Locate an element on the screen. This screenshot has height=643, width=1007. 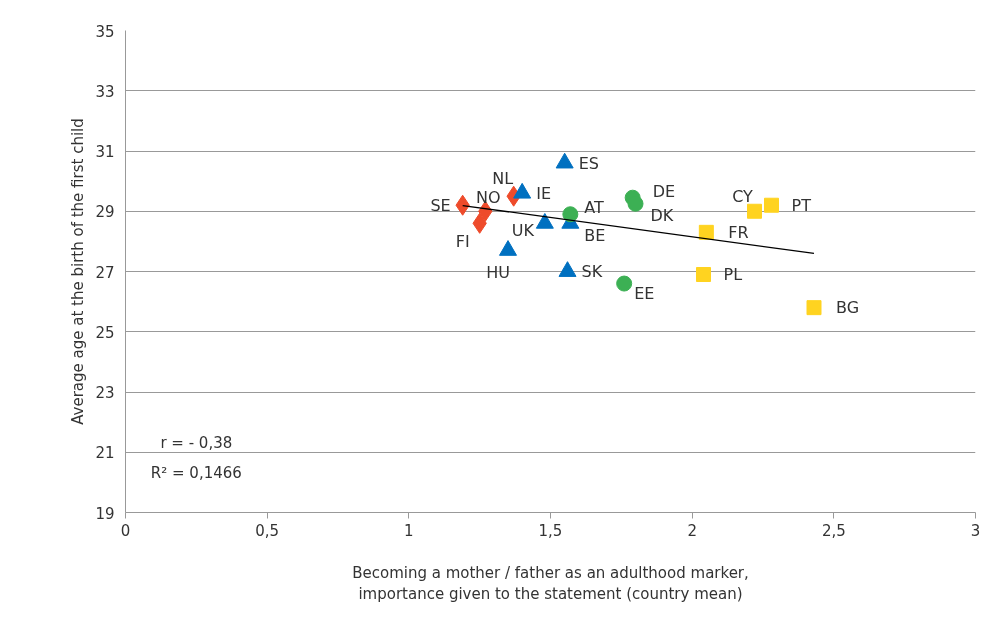
annotation: PL is located at coordinates (733, 275).